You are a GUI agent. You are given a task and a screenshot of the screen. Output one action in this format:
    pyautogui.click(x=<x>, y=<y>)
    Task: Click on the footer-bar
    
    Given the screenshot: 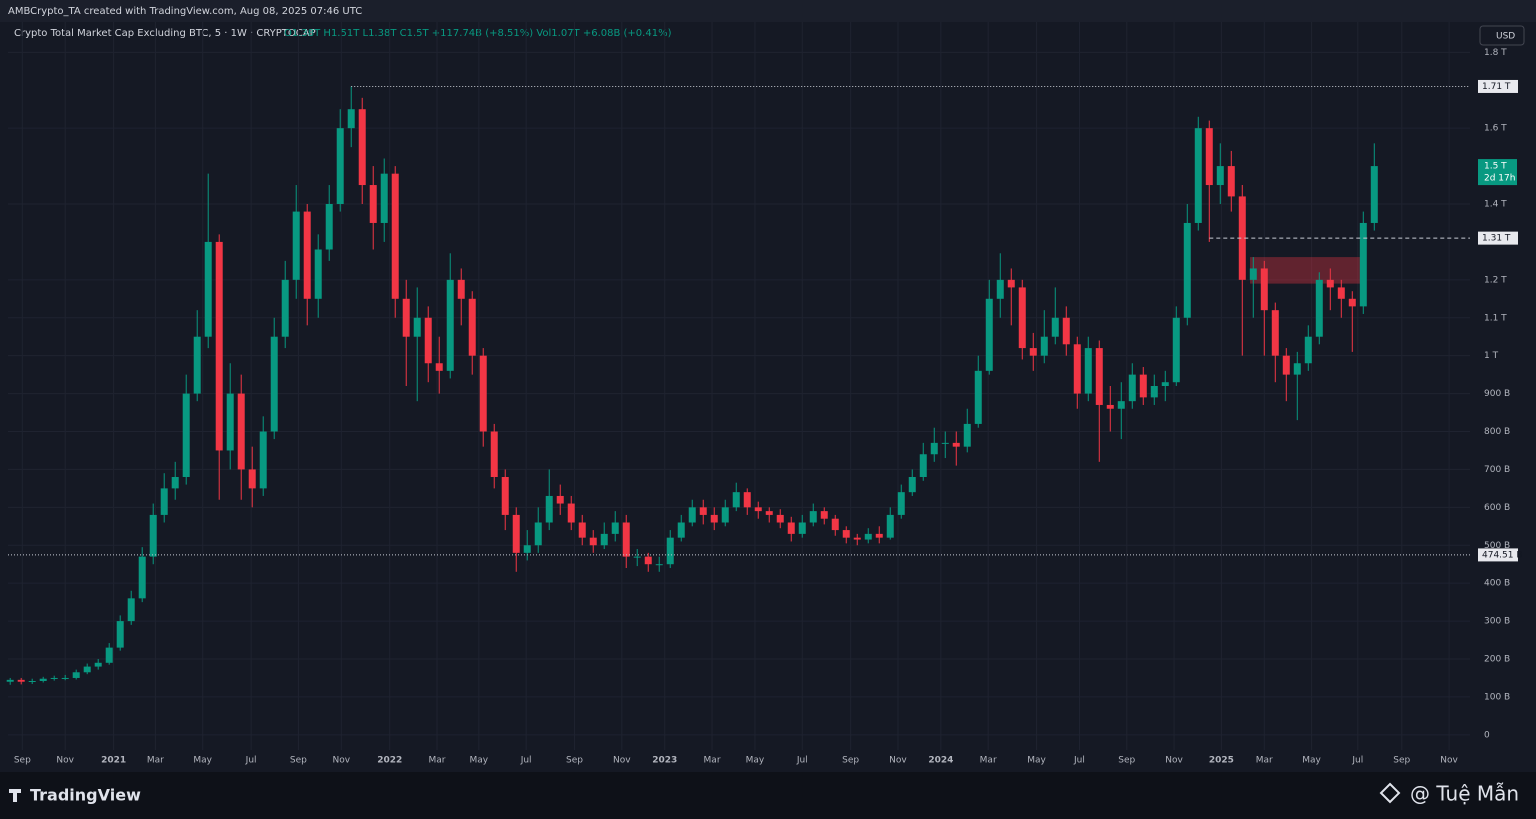 What is the action you would take?
    pyautogui.click(x=768, y=795)
    